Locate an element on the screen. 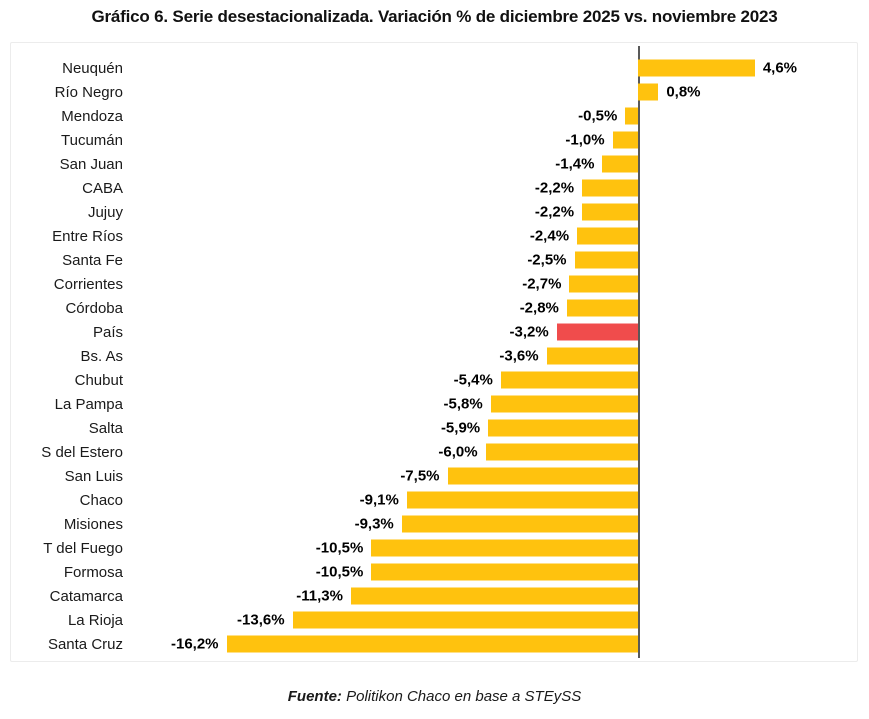  bar-row: Chubut -5,4% is located at coordinates (434, 380).